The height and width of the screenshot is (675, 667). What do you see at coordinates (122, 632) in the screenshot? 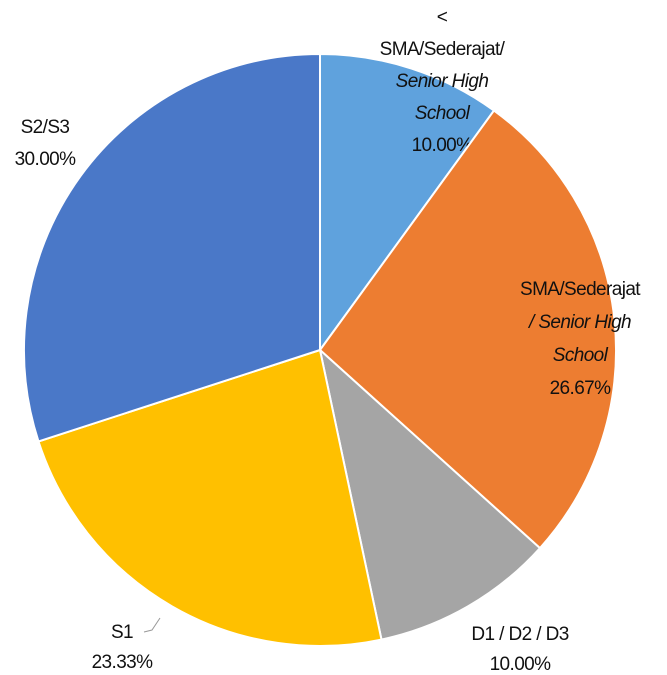
I see `slice-label: S1` at bounding box center [122, 632].